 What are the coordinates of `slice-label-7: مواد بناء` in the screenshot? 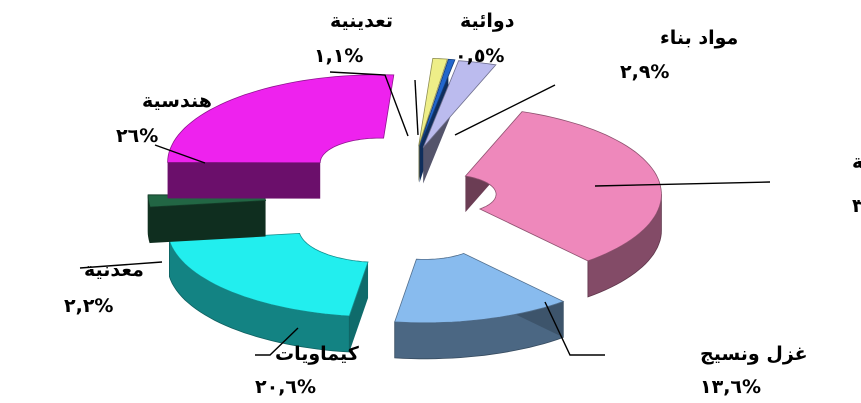 It's located at (699, 38).